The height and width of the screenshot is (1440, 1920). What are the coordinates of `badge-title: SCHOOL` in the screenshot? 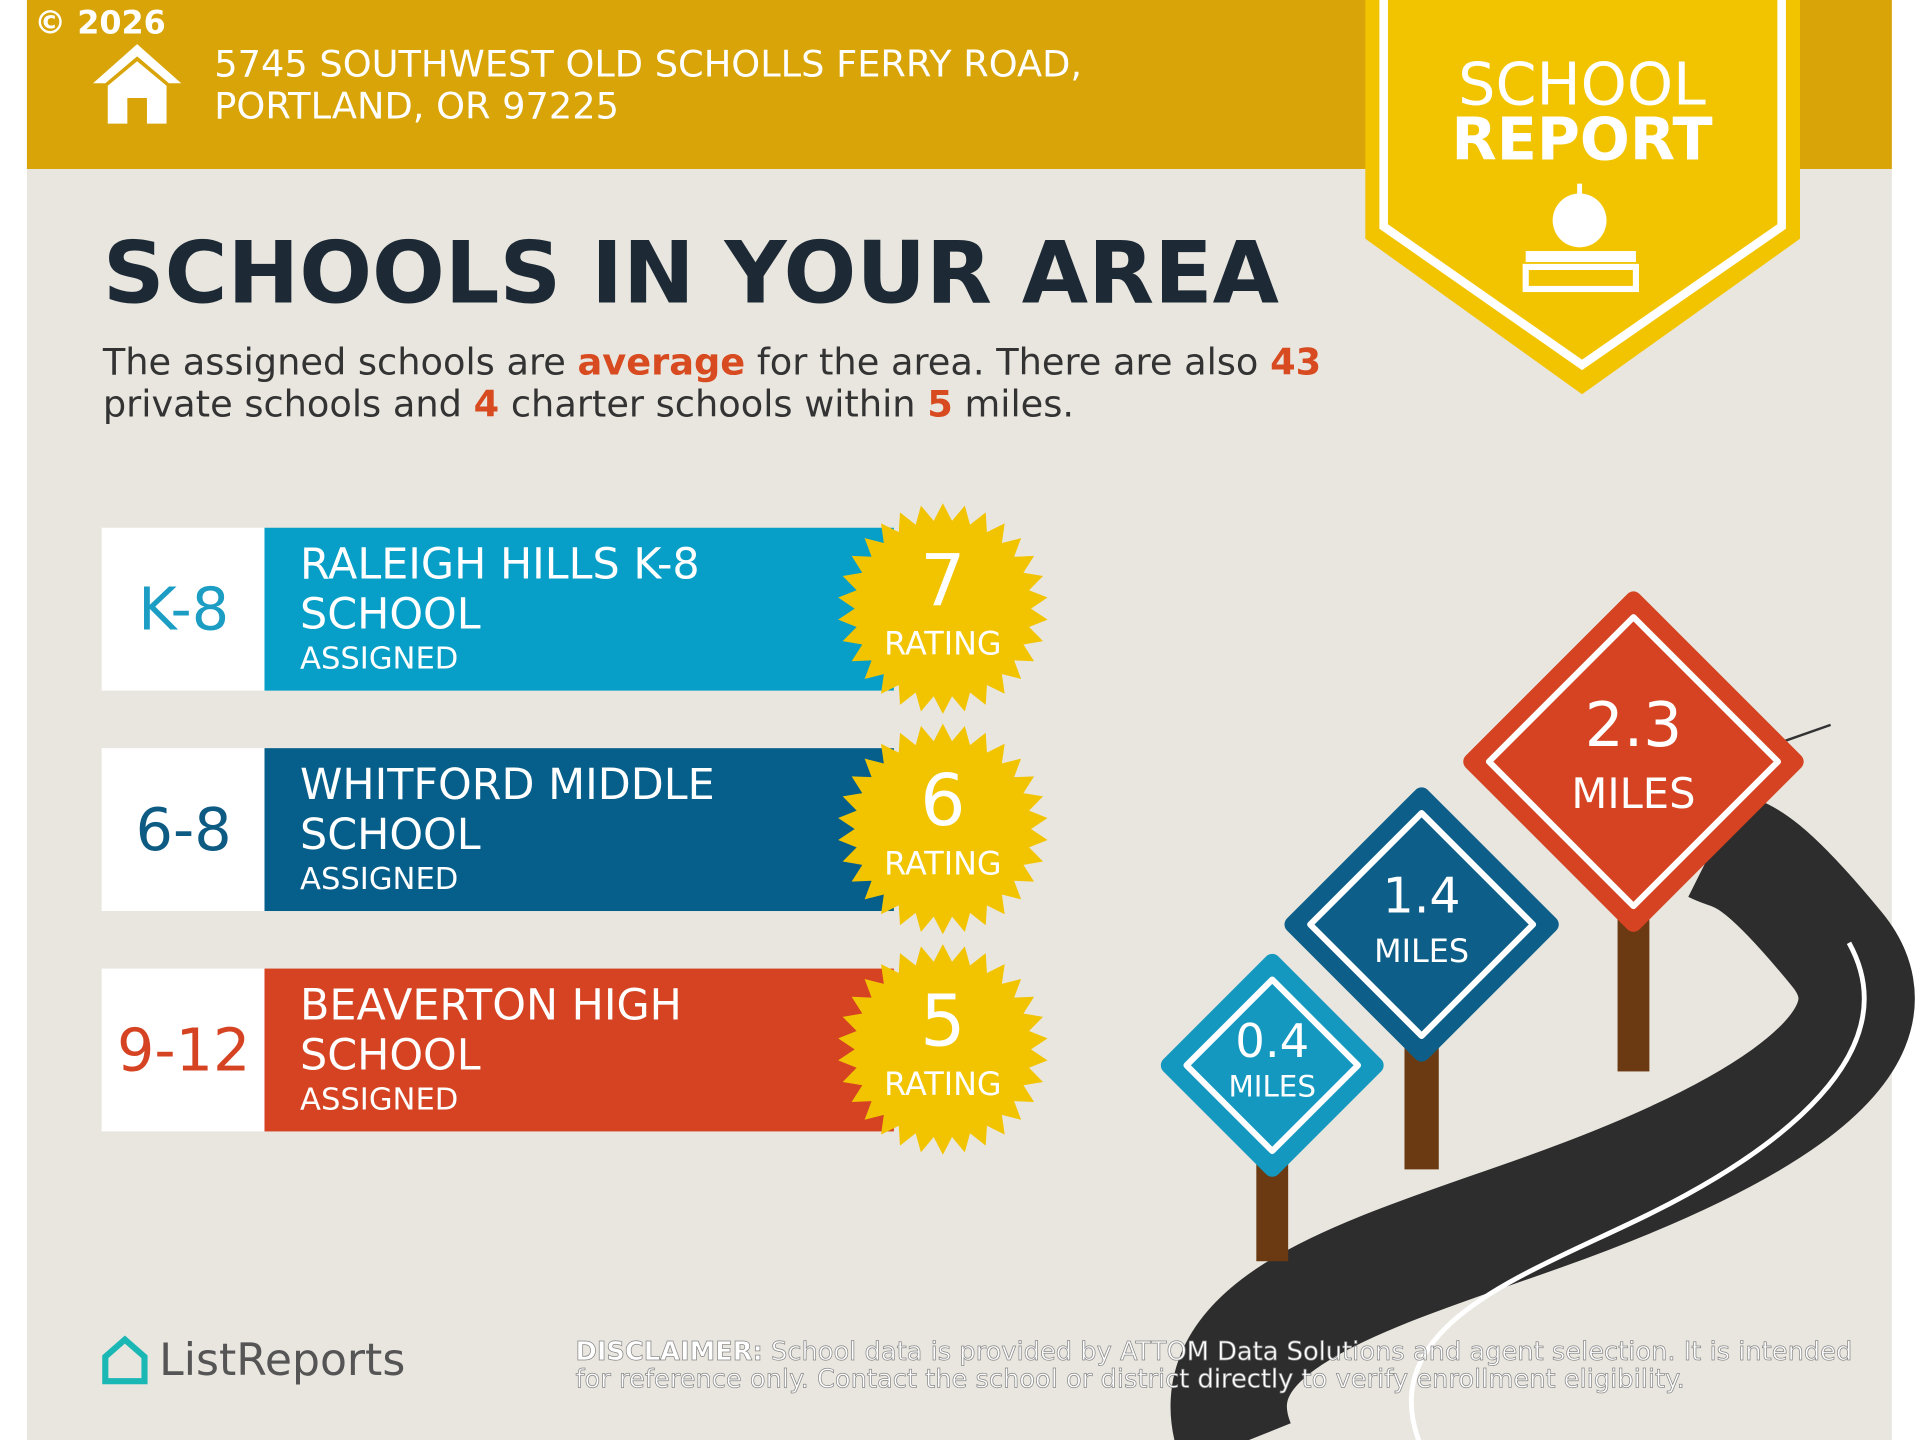 It's located at (1582, 83).